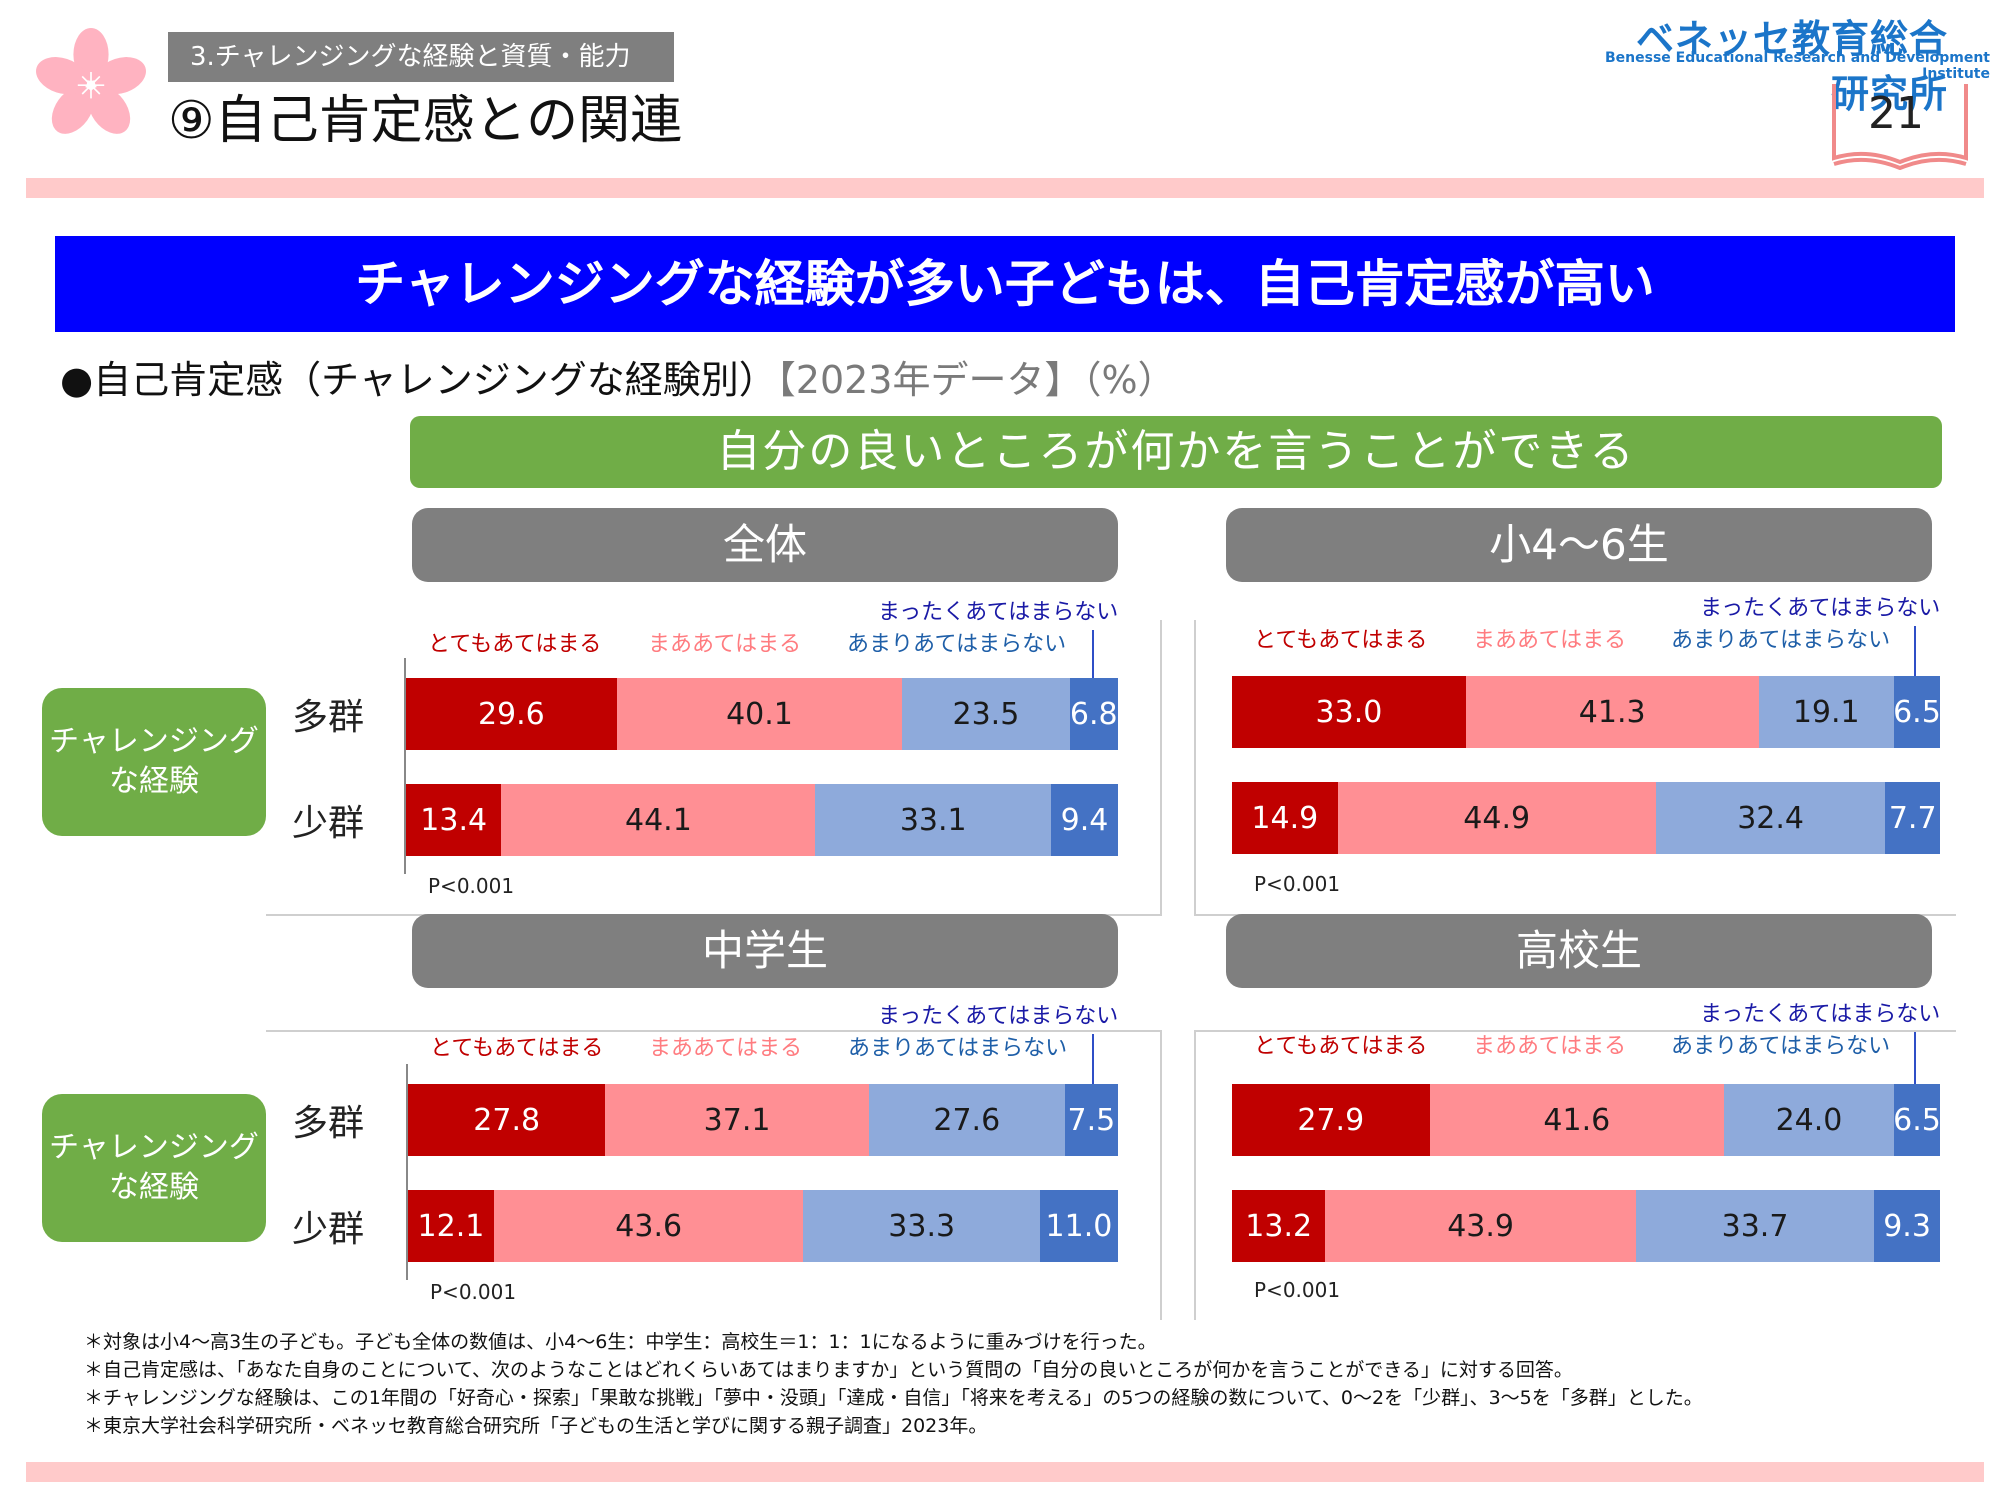 The height and width of the screenshot is (1500, 2000). I want to click on data-label: 33.3, so click(922, 1226).